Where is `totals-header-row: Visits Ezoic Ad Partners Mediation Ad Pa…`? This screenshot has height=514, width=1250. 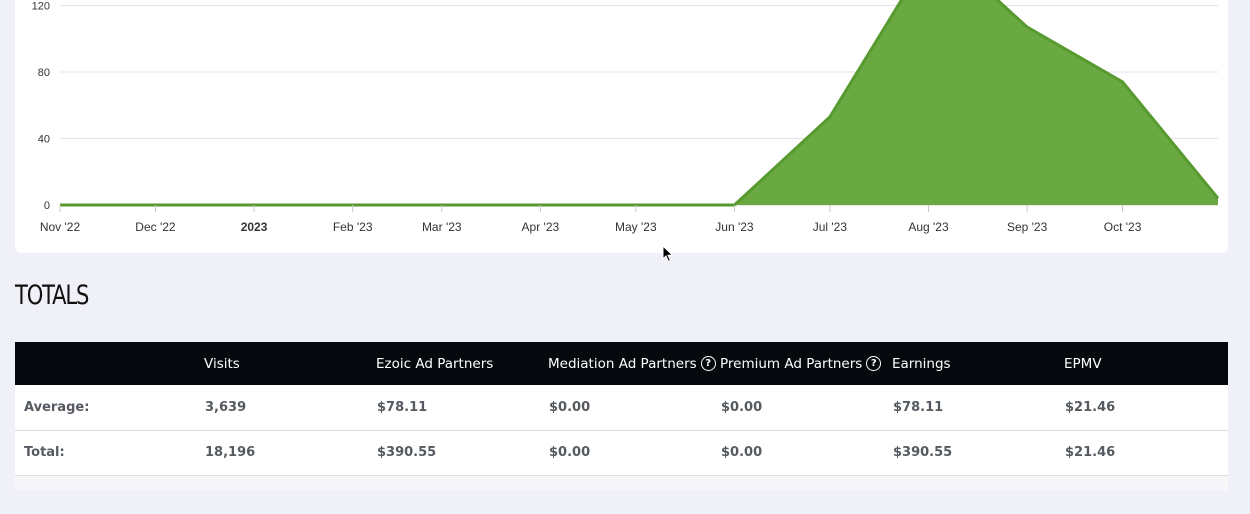
totals-header-row: Visits Ezoic Ad Partners Mediation Ad Pa… is located at coordinates (621, 363).